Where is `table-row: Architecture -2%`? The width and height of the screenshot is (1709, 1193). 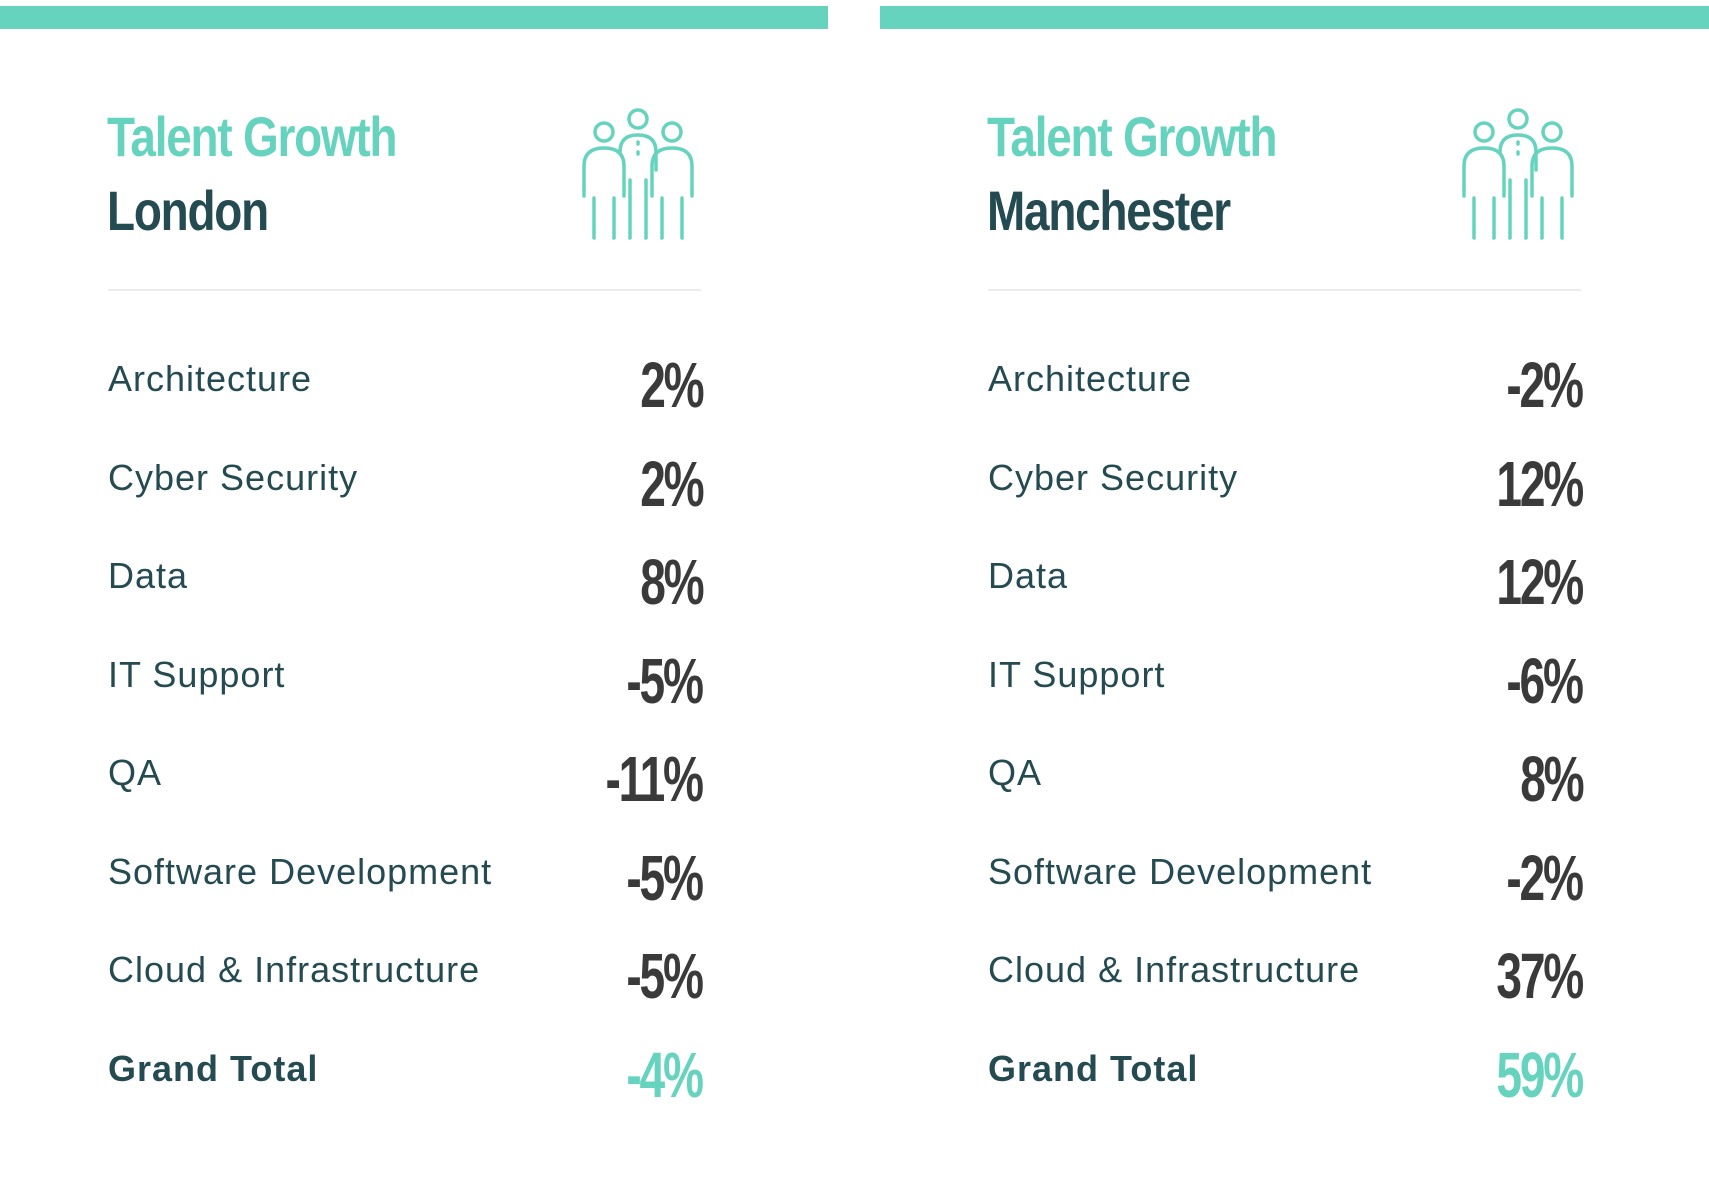 table-row: Architecture -2% is located at coordinates (1286, 383).